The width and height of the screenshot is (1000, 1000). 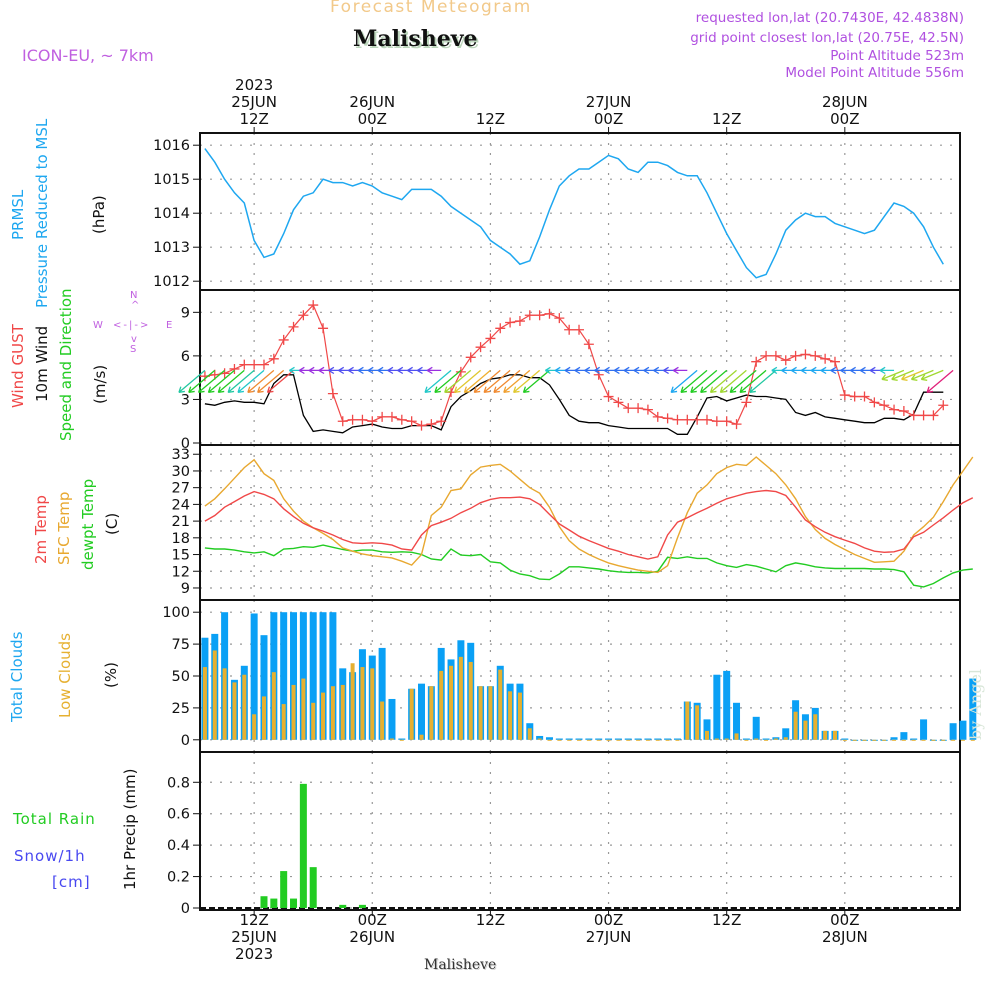 I want to click on compass-down-arrow: v, so click(x=134, y=339).